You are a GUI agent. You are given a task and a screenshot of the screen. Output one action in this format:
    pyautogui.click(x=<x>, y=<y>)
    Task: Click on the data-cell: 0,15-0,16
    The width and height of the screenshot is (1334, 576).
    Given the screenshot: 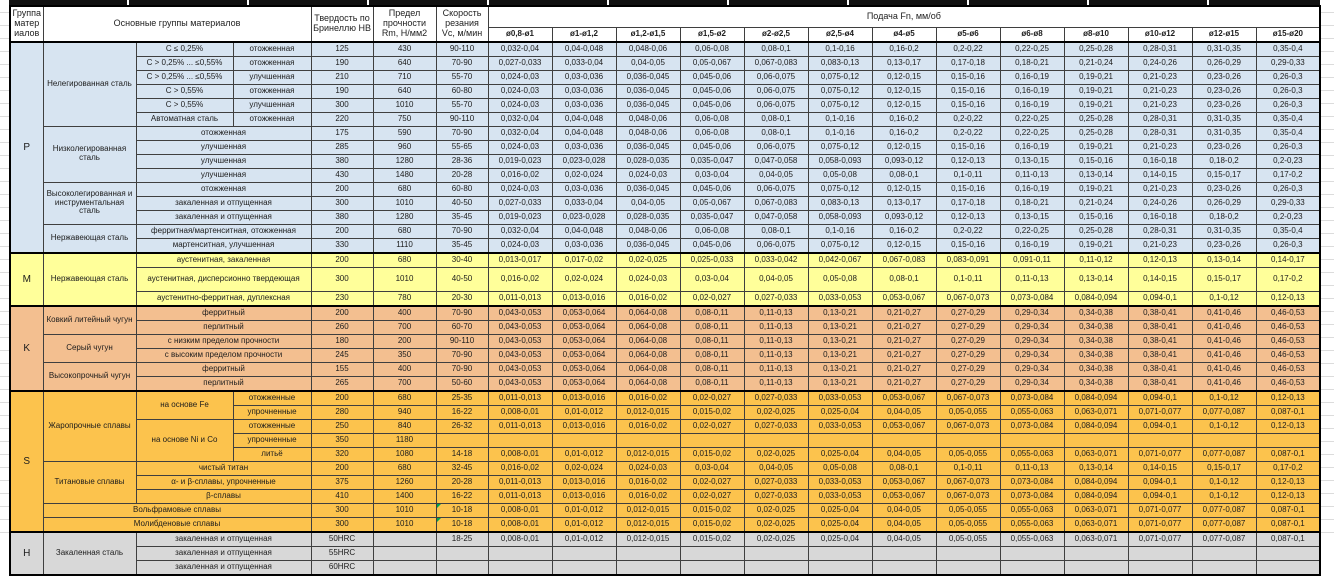 What is the action you would take?
    pyautogui.click(x=968, y=189)
    